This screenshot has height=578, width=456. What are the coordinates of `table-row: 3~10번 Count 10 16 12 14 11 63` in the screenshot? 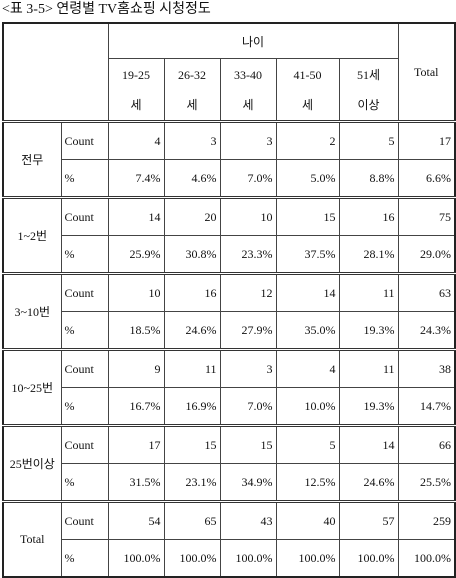 It's located at (229, 311).